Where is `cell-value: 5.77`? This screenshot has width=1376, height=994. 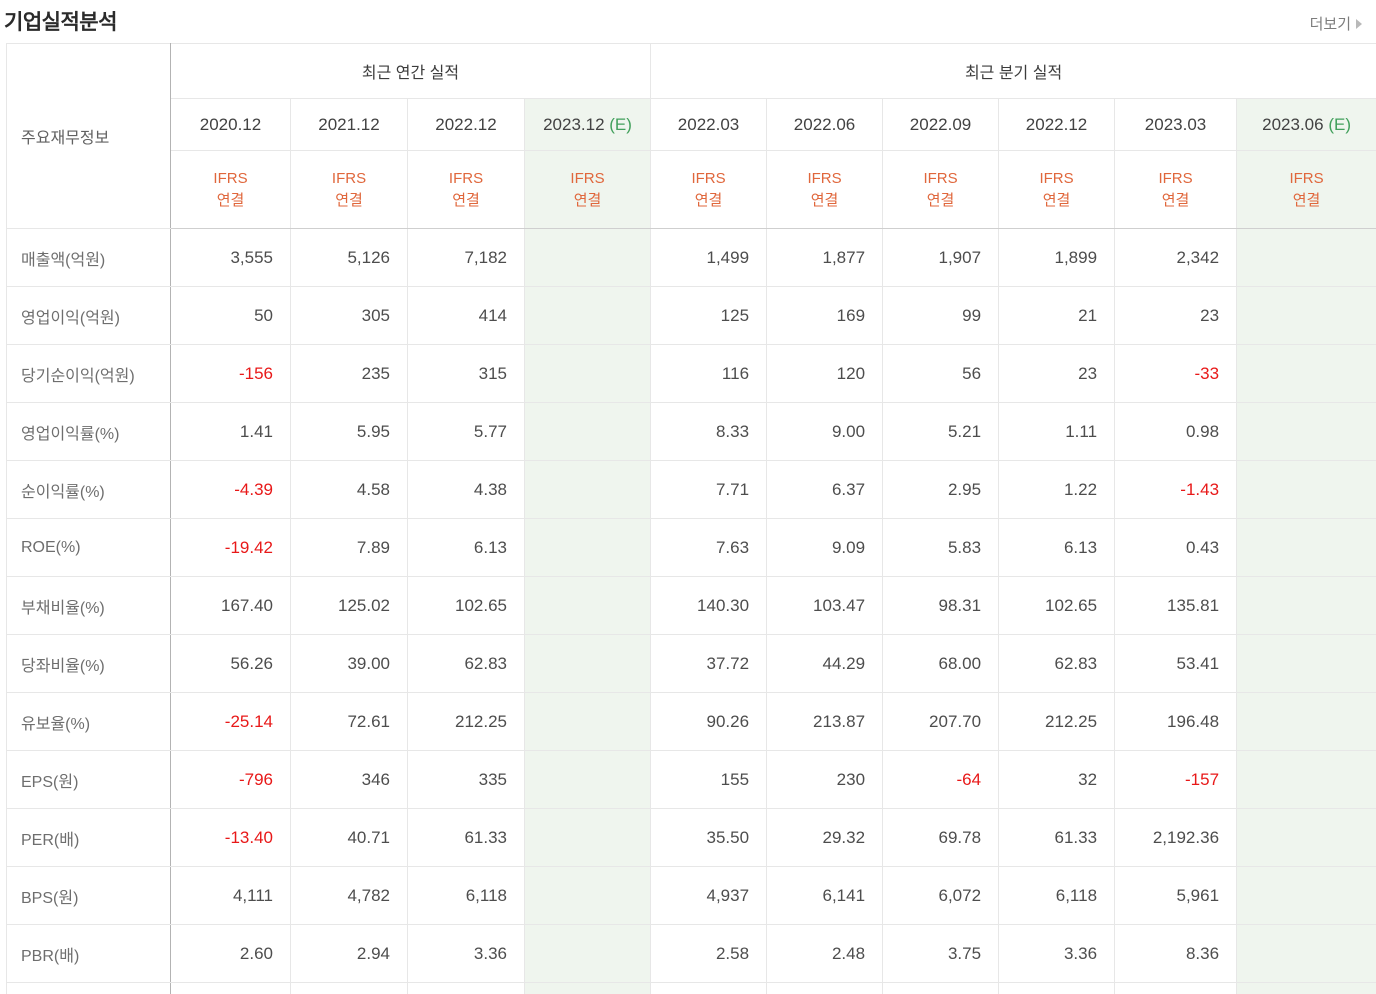
cell-value: 5.77 is located at coordinates (466, 431).